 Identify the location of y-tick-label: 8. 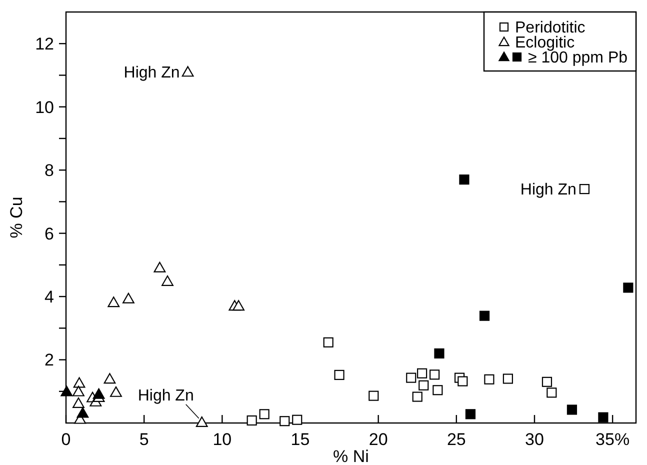
(49, 170).